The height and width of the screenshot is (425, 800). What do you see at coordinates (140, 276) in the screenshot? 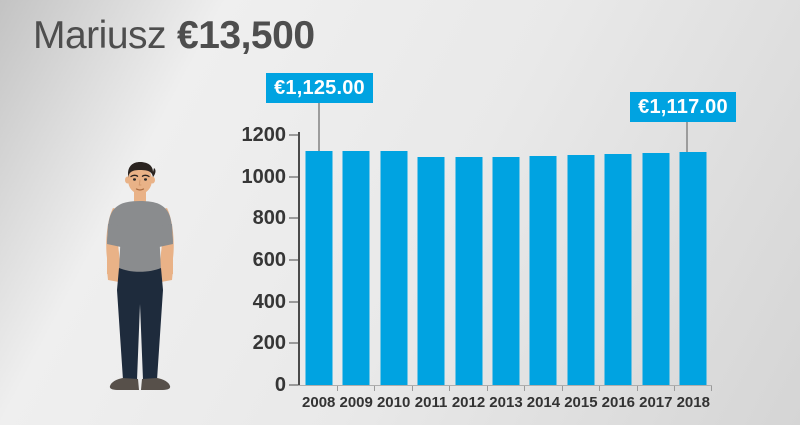
I see `man-illustration-icon` at bounding box center [140, 276].